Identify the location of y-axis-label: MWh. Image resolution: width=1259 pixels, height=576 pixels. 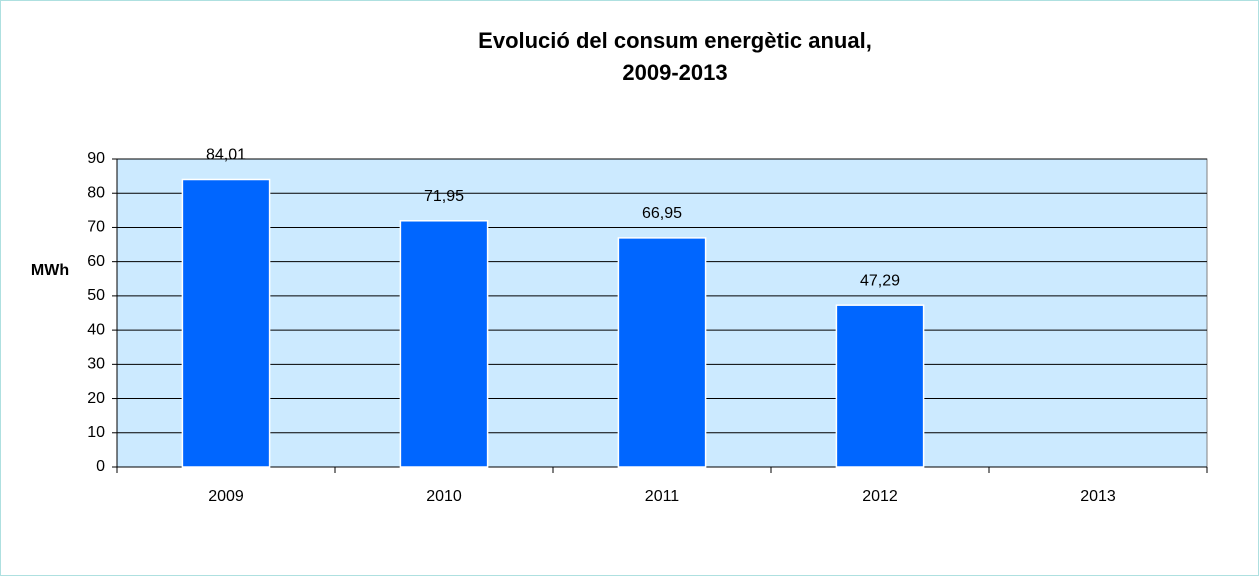
(50, 270).